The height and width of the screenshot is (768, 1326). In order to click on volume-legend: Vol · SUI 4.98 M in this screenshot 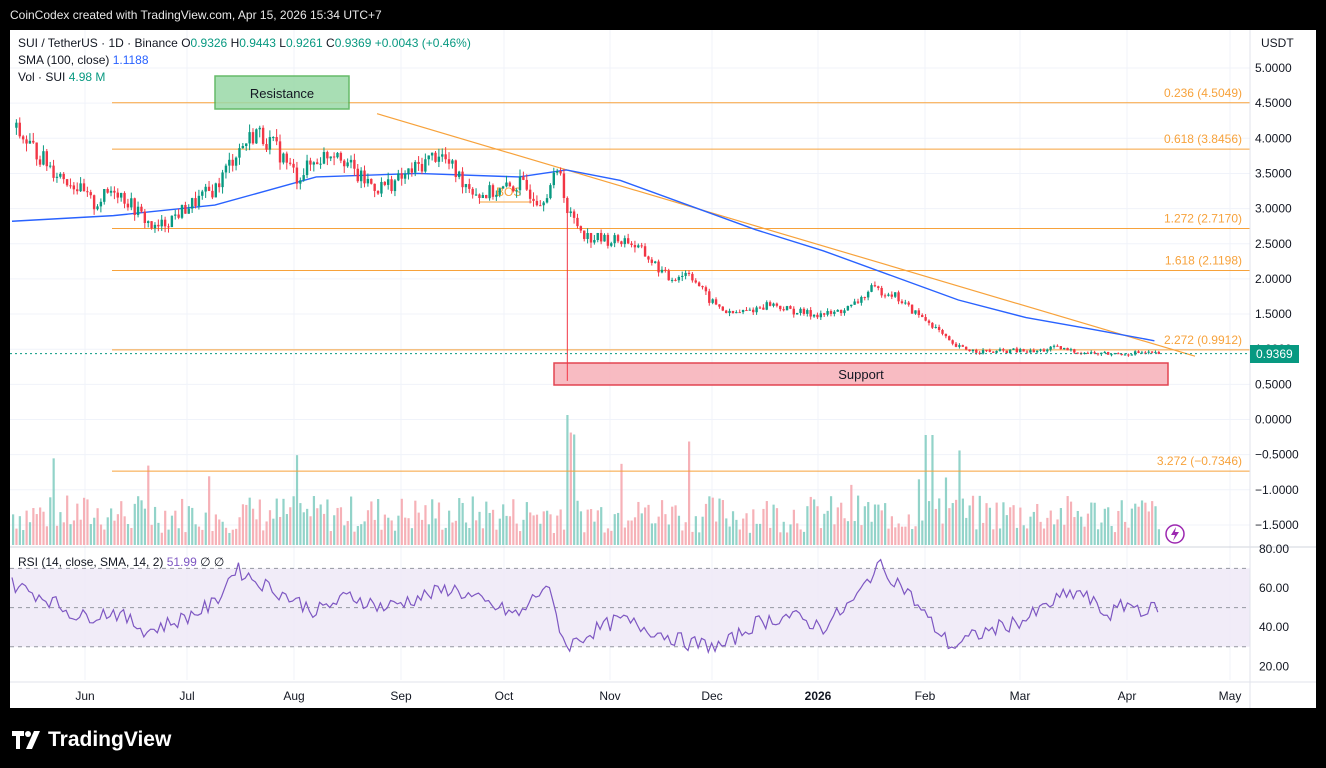, I will do `click(61, 77)`.